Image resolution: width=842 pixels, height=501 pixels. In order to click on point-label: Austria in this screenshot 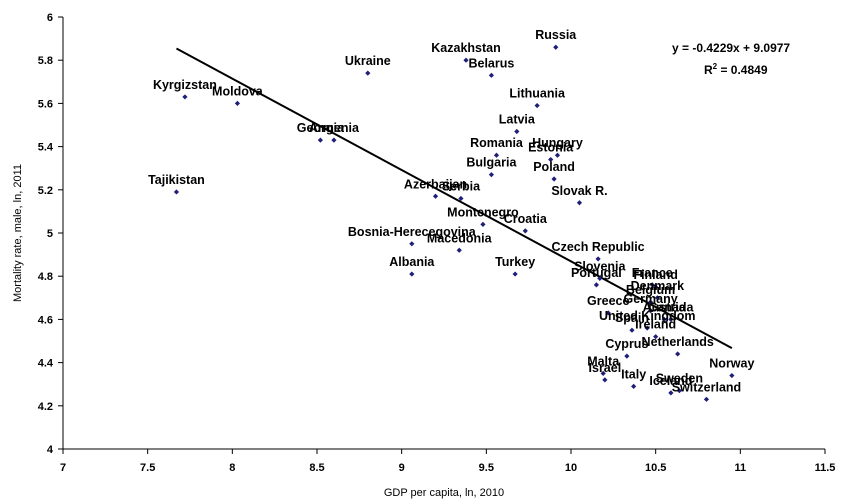, I will do `click(665, 307)`.